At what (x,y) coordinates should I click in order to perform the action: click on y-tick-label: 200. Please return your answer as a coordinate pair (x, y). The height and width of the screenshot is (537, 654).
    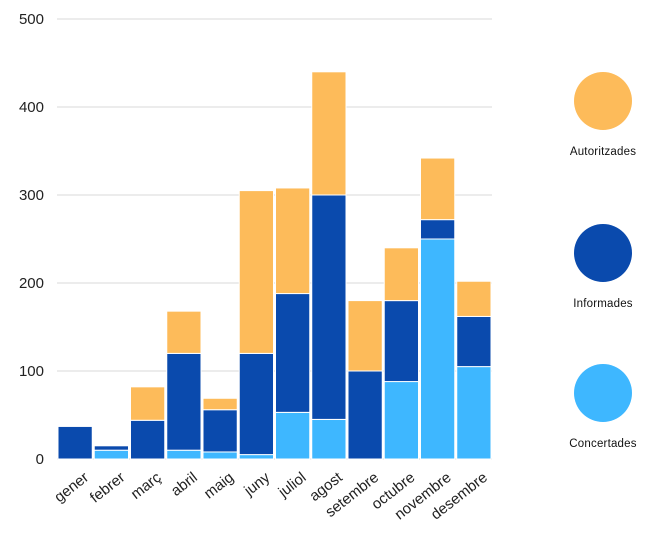
    Looking at the image, I should click on (31, 283).